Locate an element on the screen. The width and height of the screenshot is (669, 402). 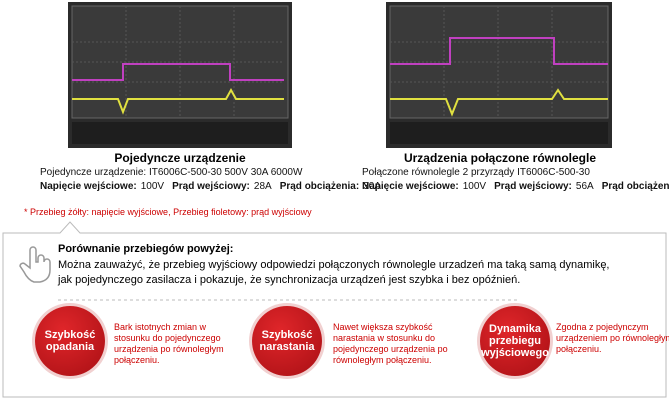
param-value: 56A is located at coordinates (584, 186).